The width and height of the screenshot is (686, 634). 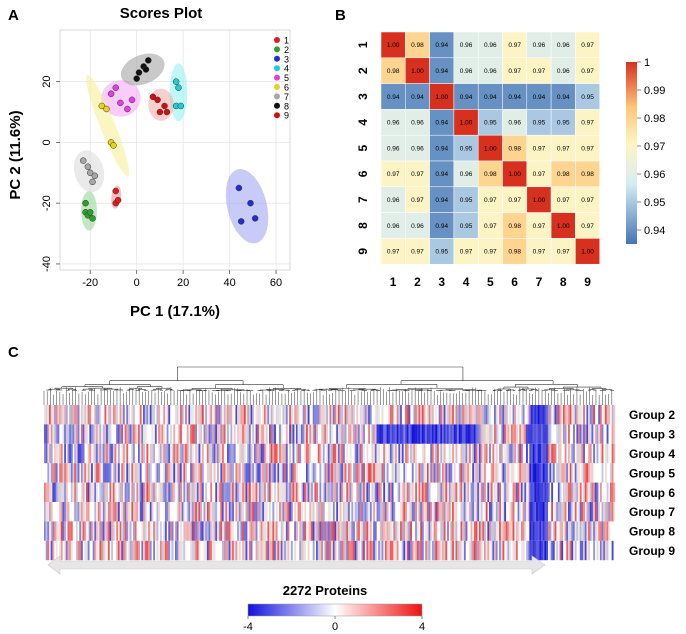 What do you see at coordinates (175, 311) in the screenshot?
I see `pca-x-axis-label: PC 1 (17.1%)` at bounding box center [175, 311].